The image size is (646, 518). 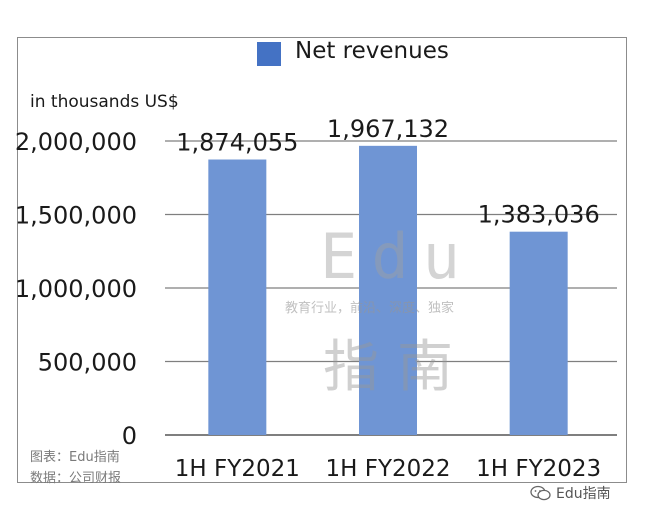 I want to click on y-tick-label: 0, so click(x=129, y=436).